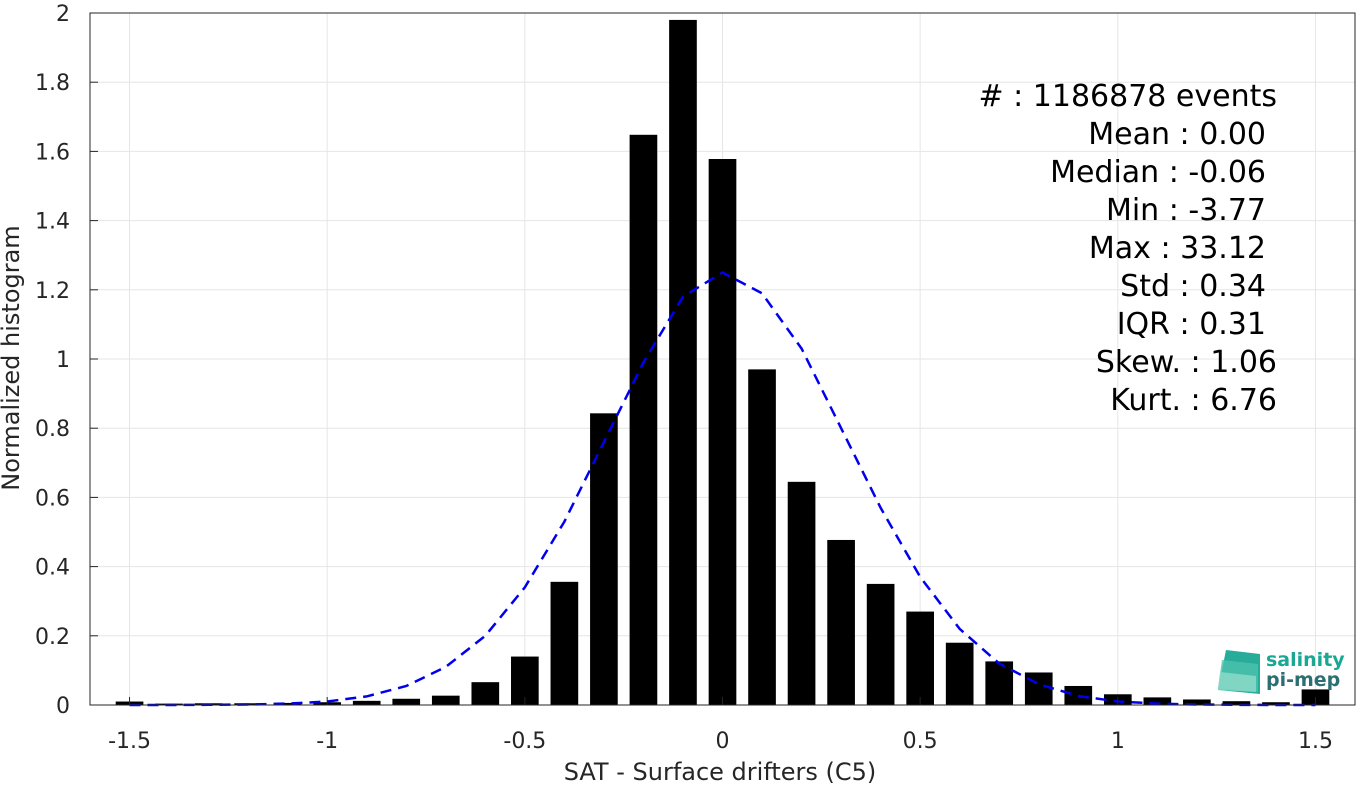  I want to click on x-tick-label: -1, so click(327, 741).